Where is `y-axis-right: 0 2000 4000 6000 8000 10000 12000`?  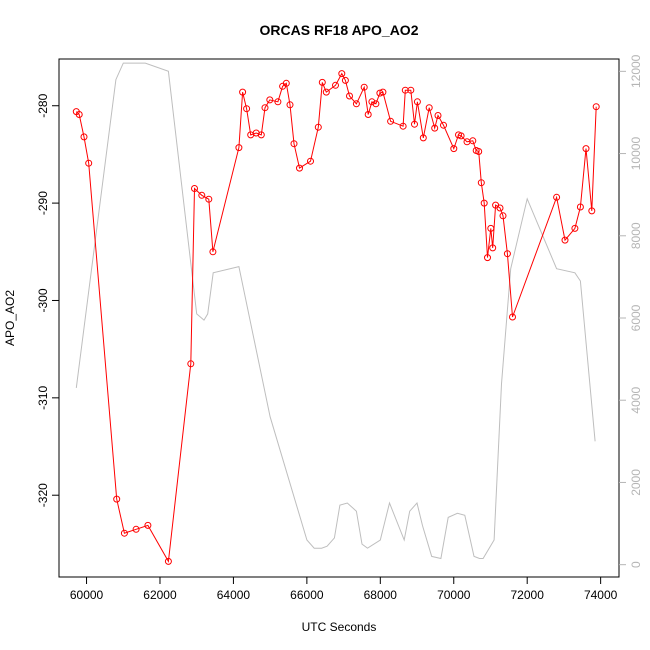 y-axis-right: 0 2000 4000 6000 8000 10000 12000 is located at coordinates (631, 311).